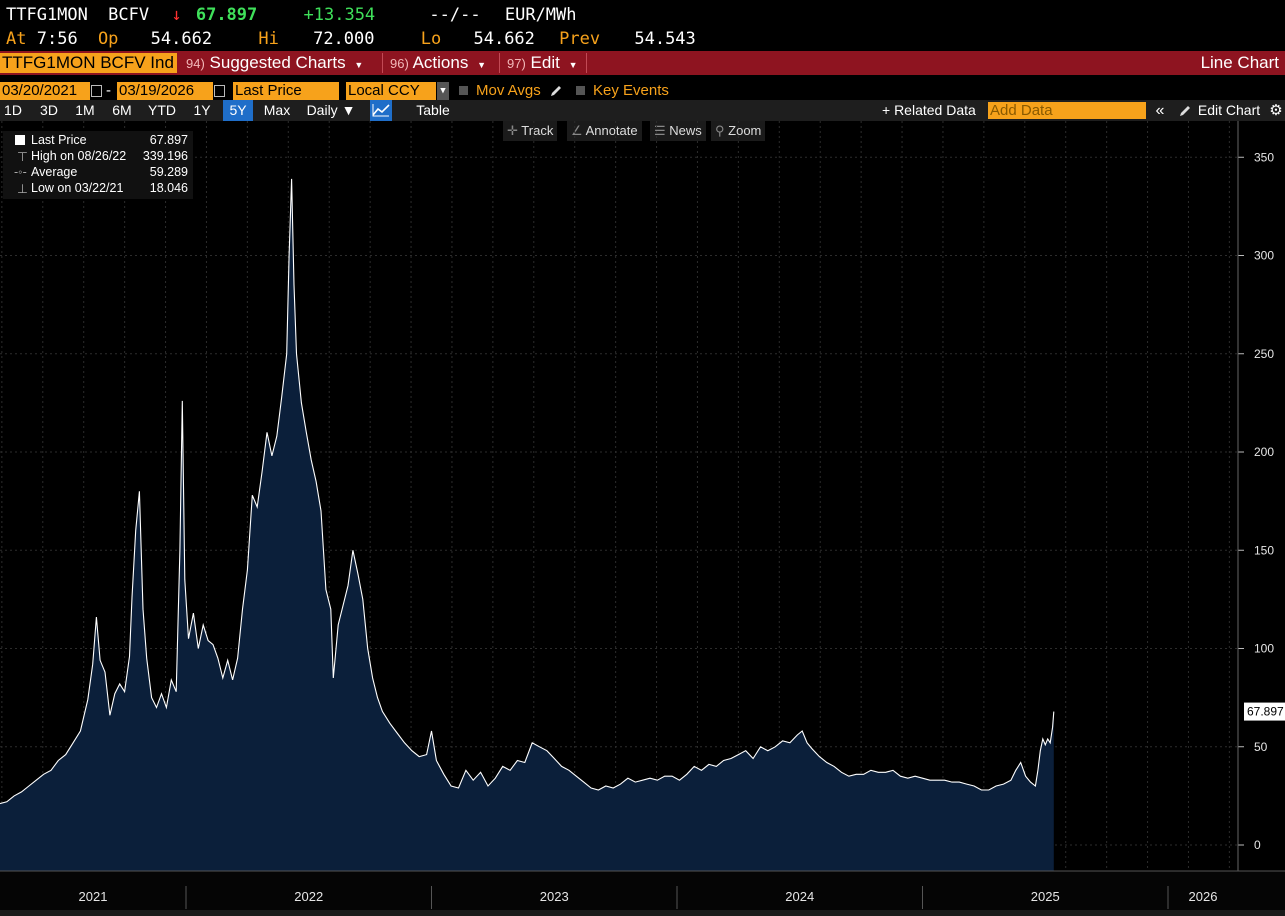 The height and width of the screenshot is (916, 1285). Describe the element at coordinates (108, 39) in the screenshot. I see `open-label: Op` at that location.